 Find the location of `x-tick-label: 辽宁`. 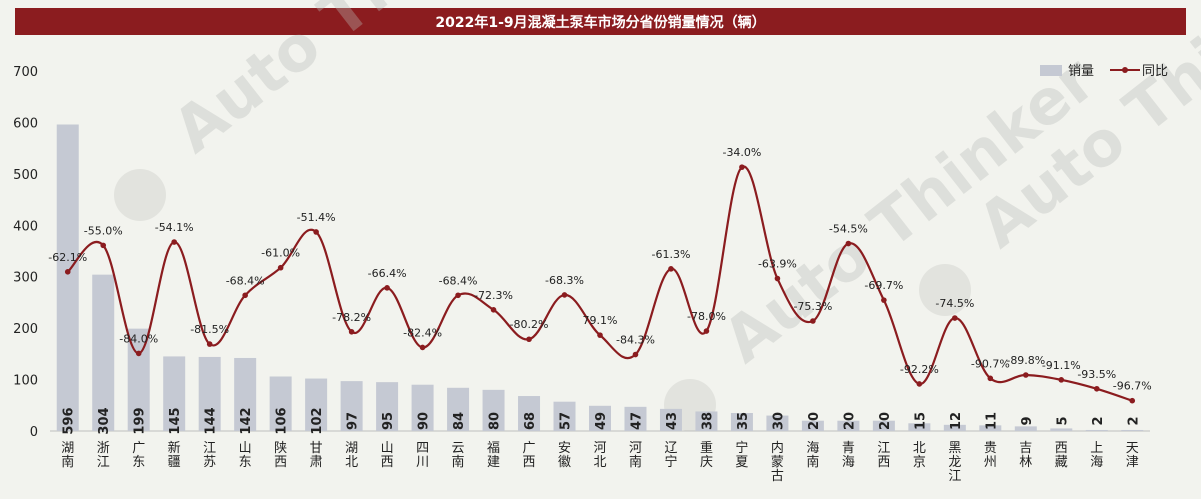

x-tick-label: 辽宁 is located at coordinates (670, 455).